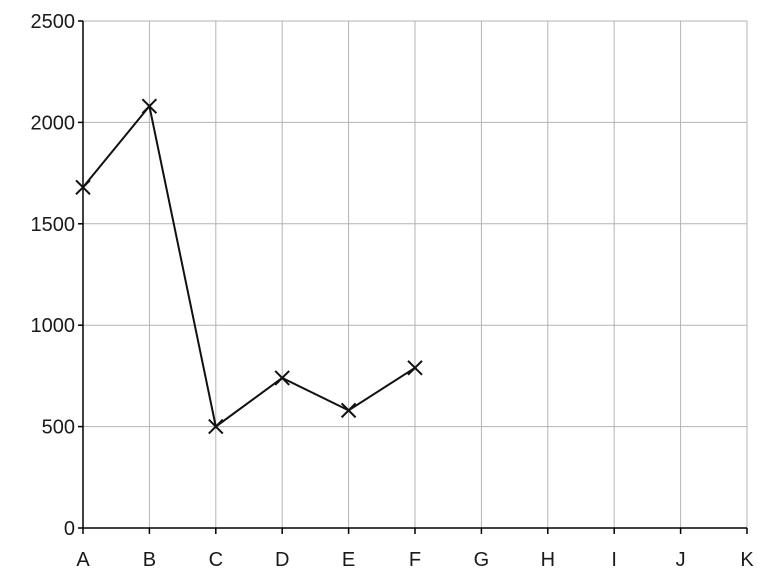 Image resolution: width=758 pixels, height=569 pixels. I want to click on x-tick-label: I, so click(614, 559).